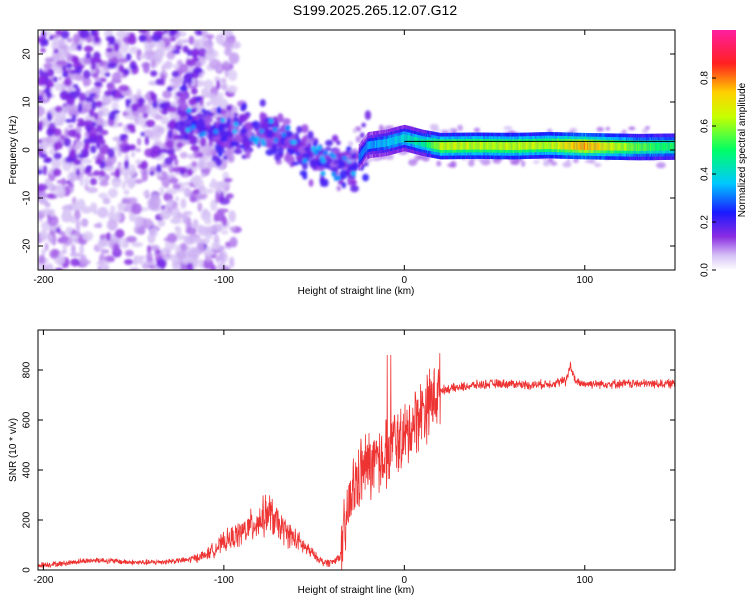 Image resolution: width=750 pixels, height=600 pixels. Describe the element at coordinates (516, 147) in the screenshot. I see `spectrogram-ridge` at that location.